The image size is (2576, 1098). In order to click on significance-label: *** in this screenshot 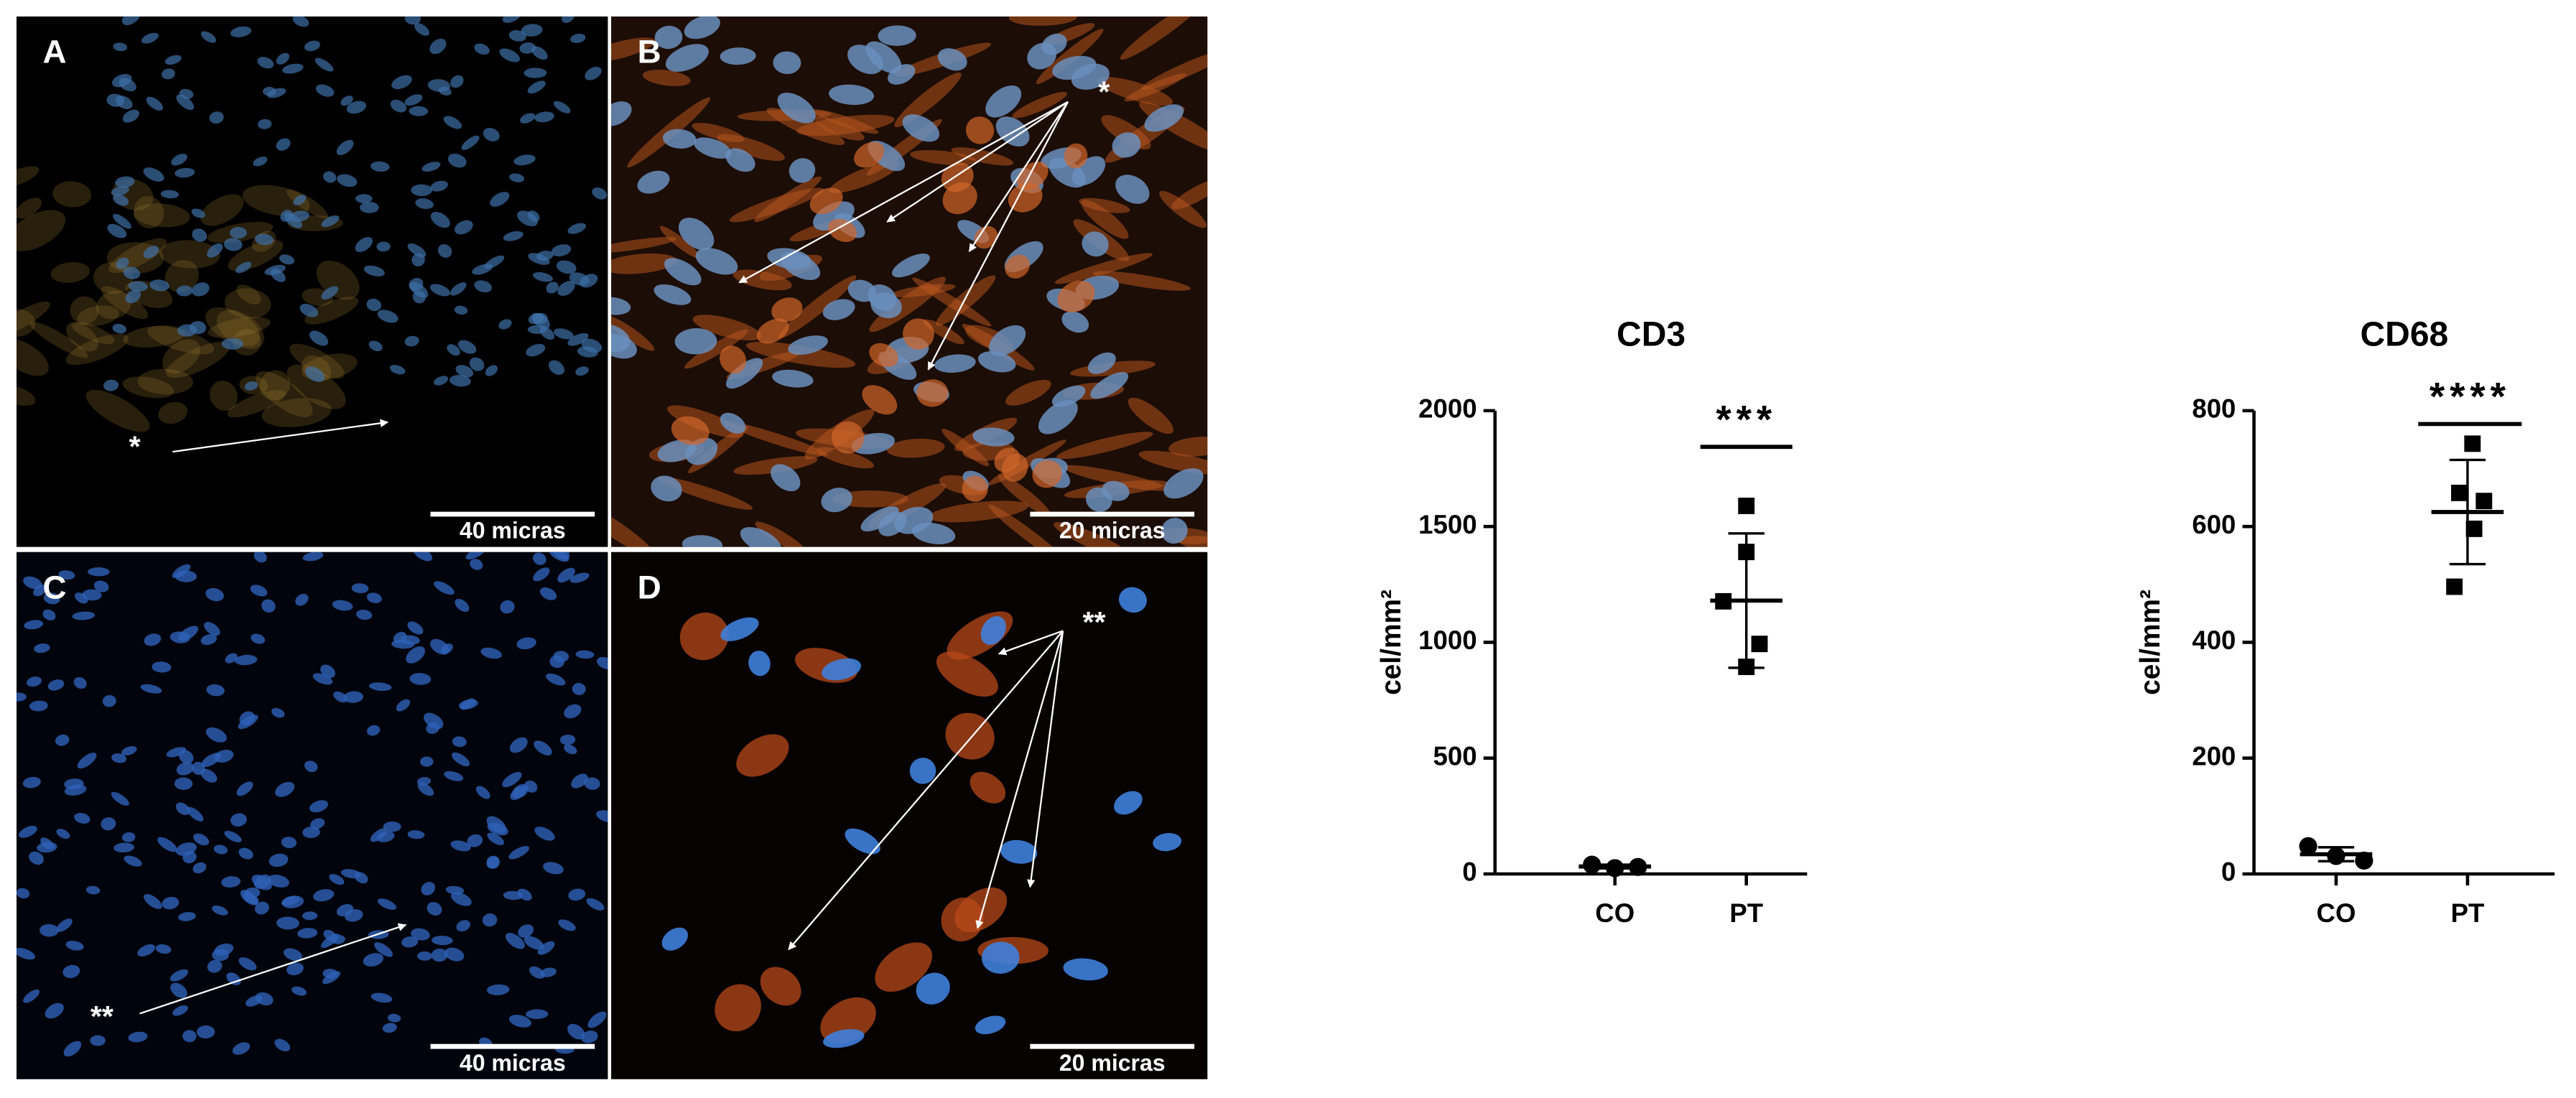, I will do `click(1747, 419)`.